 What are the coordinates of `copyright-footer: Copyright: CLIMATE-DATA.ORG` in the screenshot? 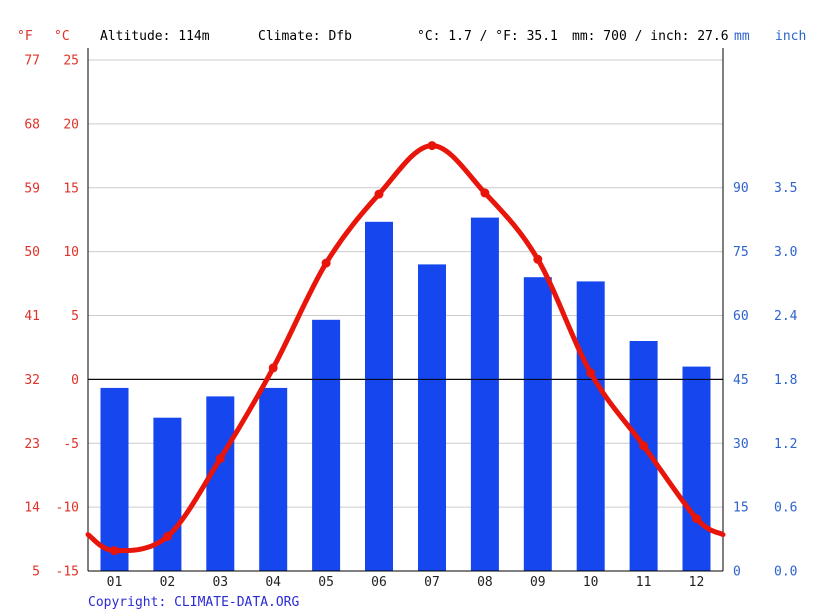 It's located at (193, 602).